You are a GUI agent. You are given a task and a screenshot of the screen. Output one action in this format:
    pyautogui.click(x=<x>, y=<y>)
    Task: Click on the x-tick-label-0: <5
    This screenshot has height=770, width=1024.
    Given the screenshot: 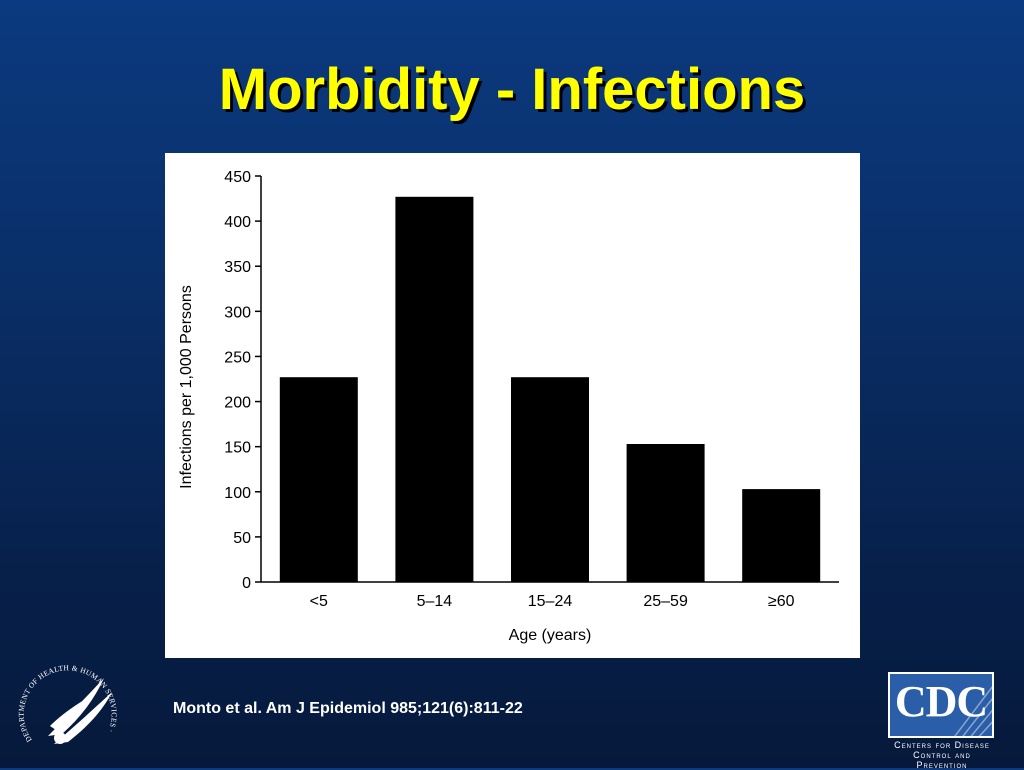 What is the action you would take?
    pyautogui.click(x=319, y=601)
    